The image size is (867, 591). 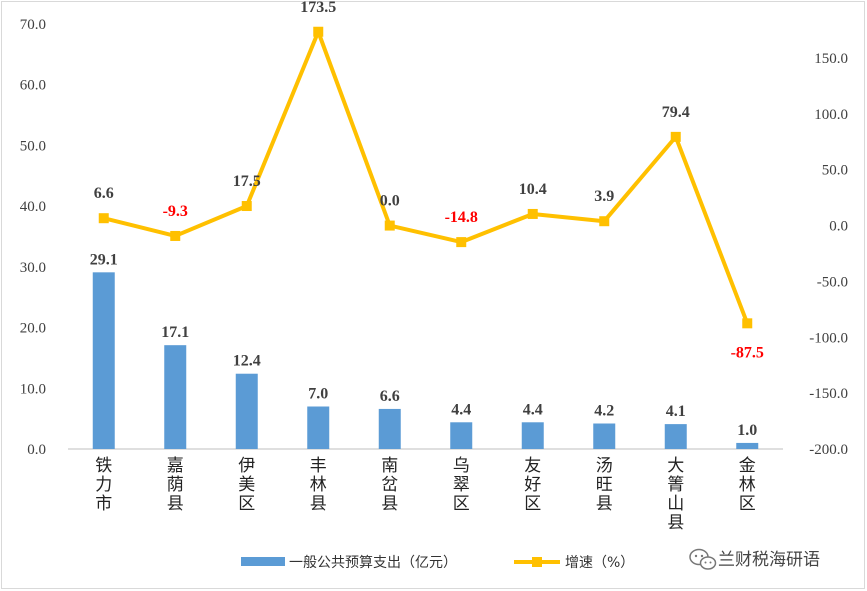 I want to click on category-label: 嘉荫县, so click(x=175, y=485).